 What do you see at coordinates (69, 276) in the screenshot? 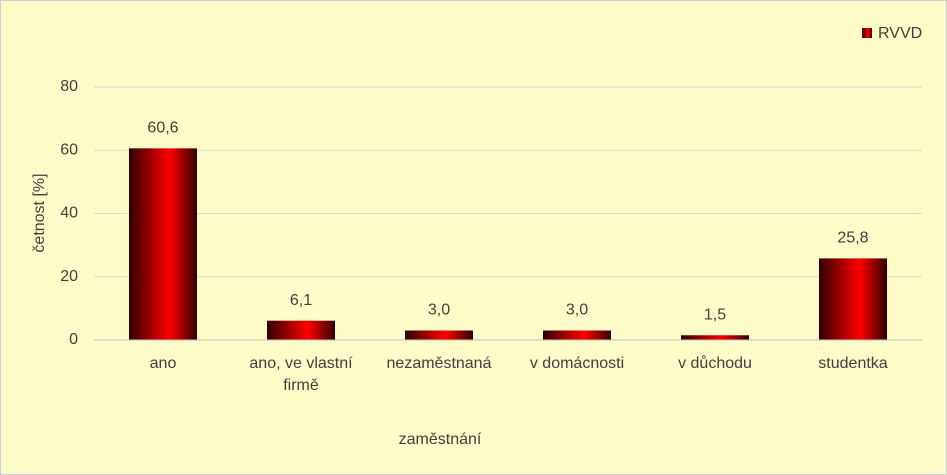
I see `y-tick-label: 20` at bounding box center [69, 276].